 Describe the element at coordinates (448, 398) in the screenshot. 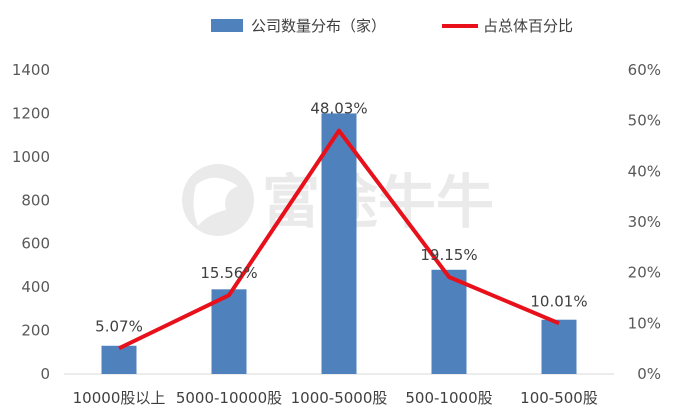

I see `x-tick-label: 500-1000股` at that location.